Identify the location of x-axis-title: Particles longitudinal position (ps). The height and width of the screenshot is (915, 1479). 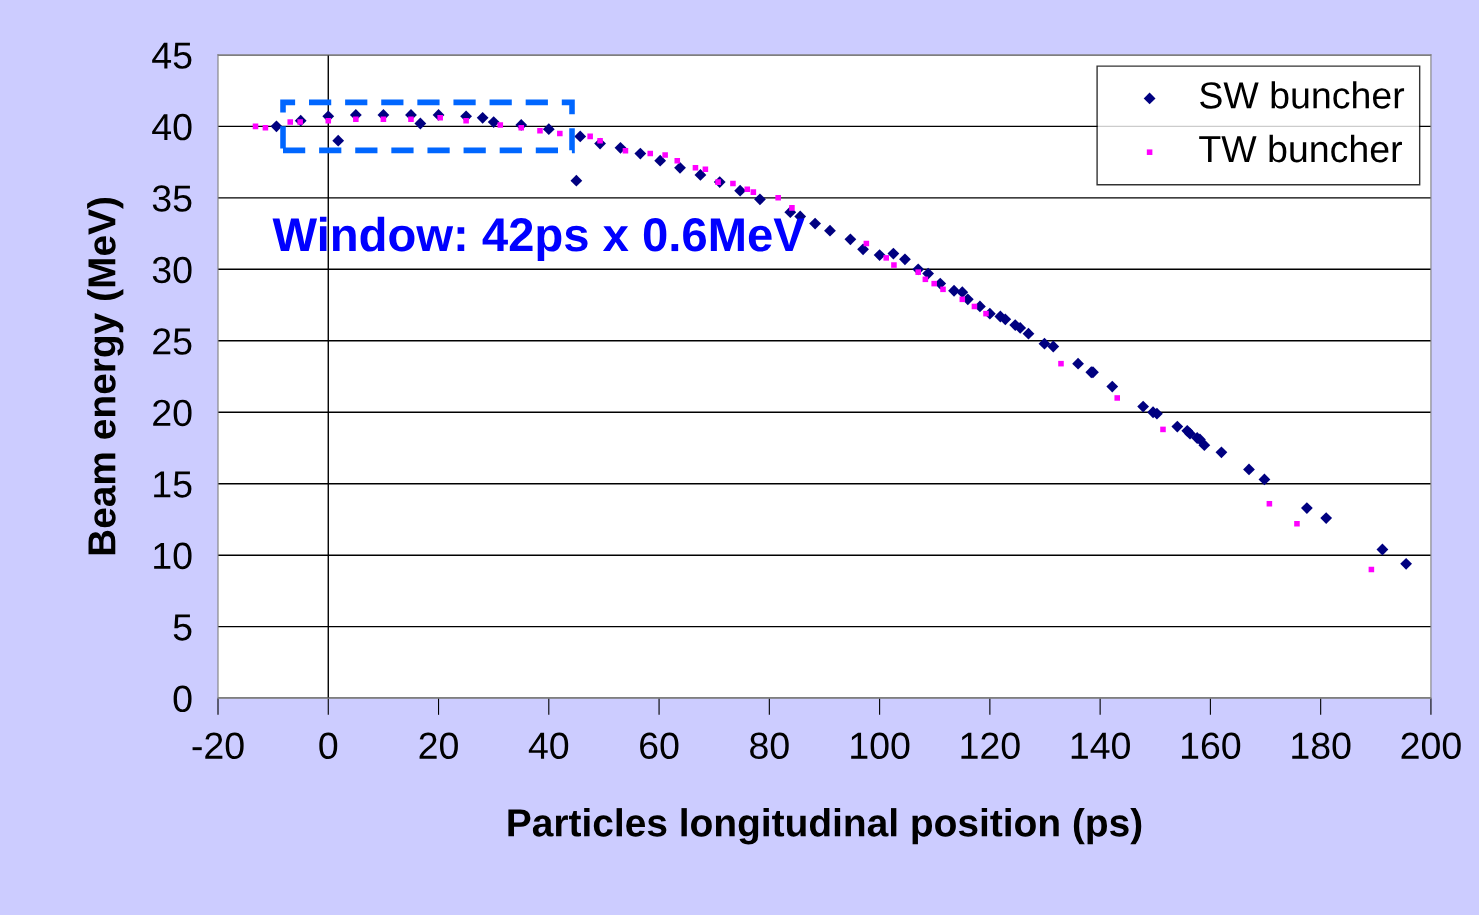
(825, 826).